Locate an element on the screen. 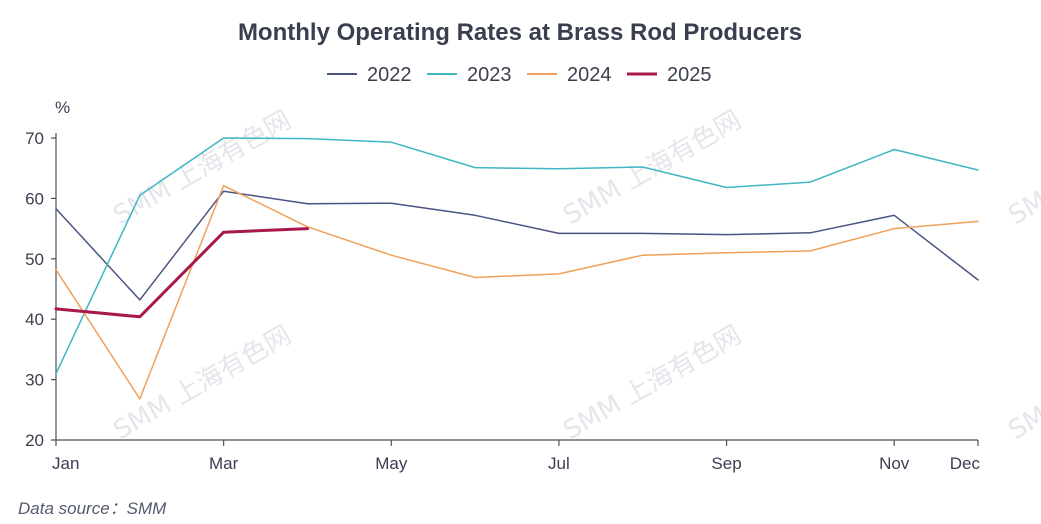 This screenshot has height=524, width=1041. y-axis-unit: % is located at coordinates (62, 107).